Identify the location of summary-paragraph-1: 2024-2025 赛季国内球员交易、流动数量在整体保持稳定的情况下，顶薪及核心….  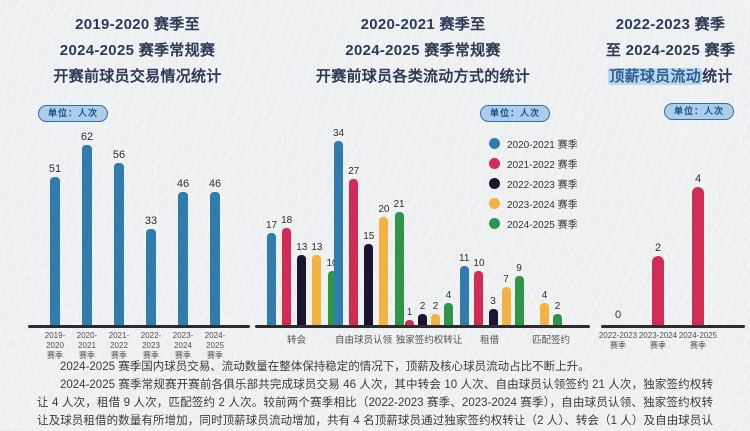
(325, 367).